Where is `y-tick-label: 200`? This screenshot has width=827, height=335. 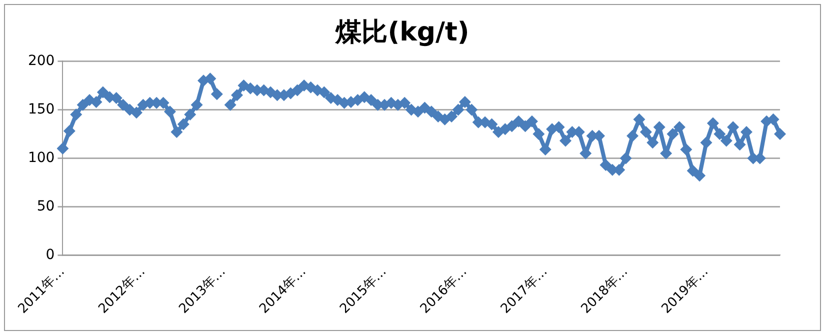
y-tick-label: 200 is located at coordinates (41, 60).